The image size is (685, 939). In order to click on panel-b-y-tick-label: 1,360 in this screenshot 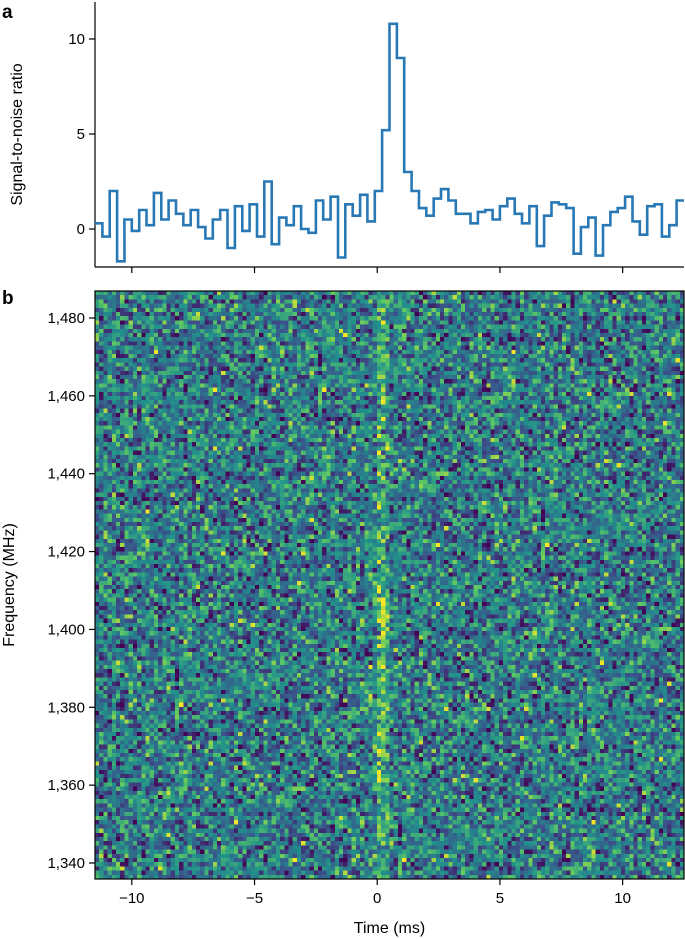, I will do `click(66, 785)`.